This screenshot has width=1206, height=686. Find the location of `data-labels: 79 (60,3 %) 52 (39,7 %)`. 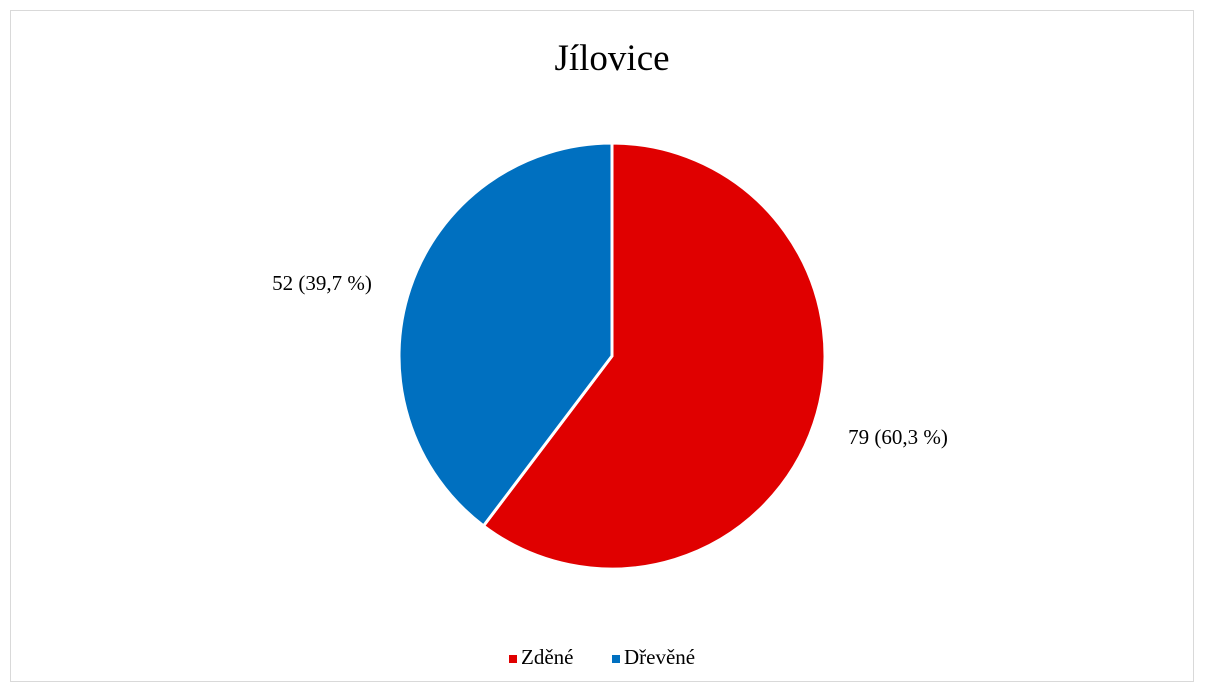

data-labels: 79 (60,3 %) 52 (39,7 %) is located at coordinates (610, 360).